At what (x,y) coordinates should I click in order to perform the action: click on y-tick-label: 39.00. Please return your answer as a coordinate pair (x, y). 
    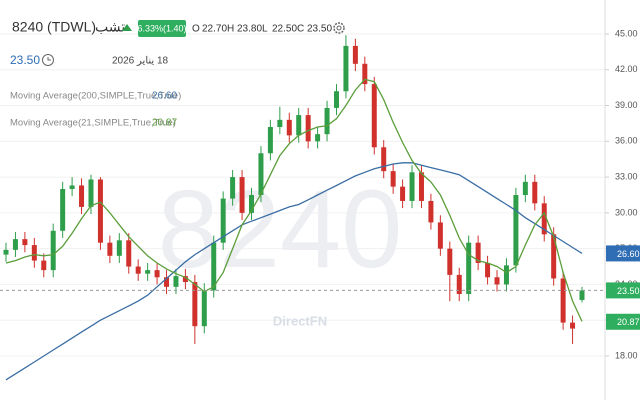
    Looking at the image, I should click on (626, 105).